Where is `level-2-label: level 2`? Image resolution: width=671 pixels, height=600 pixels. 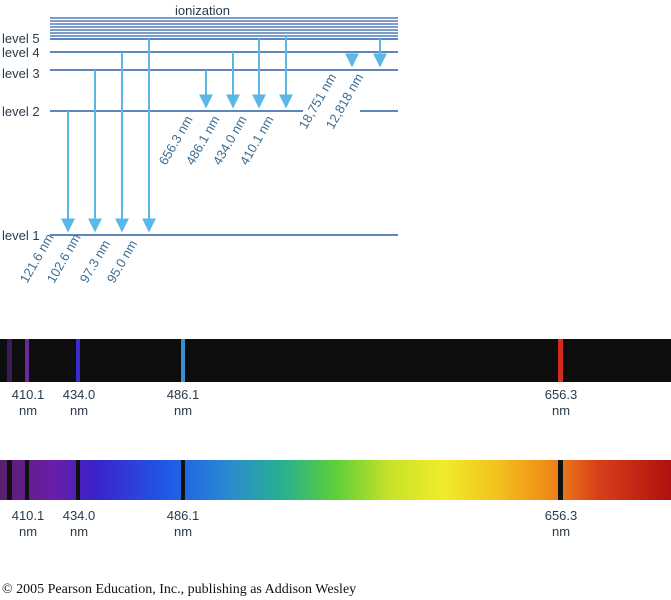
level-2-label: level 2 is located at coordinates (21, 111).